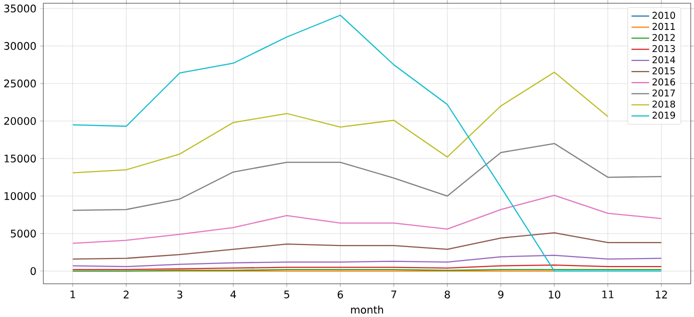  What do you see at coordinates (554, 294) in the screenshot?
I see `x-tick-label: 10` at bounding box center [554, 294].